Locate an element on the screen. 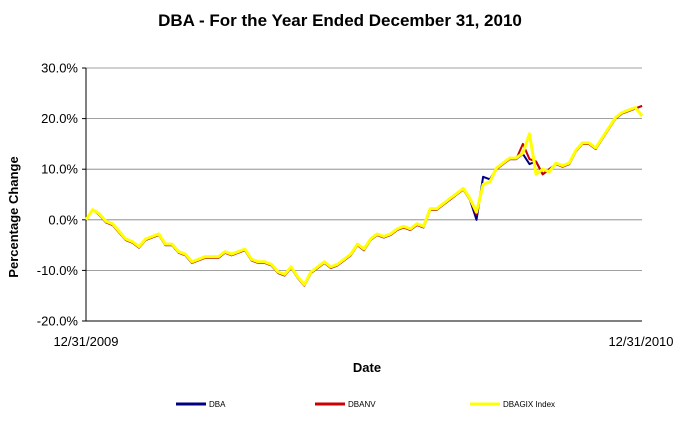  x-tick-label-end: 12/31/2010 is located at coordinates (640, 341).